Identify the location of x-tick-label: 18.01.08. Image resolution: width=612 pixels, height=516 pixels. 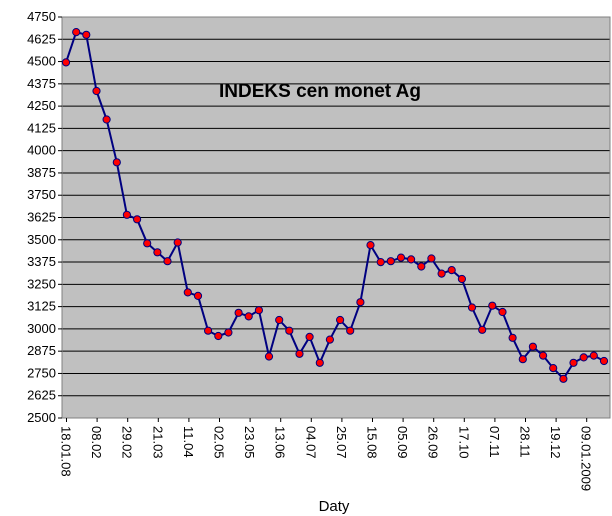
(66, 451).